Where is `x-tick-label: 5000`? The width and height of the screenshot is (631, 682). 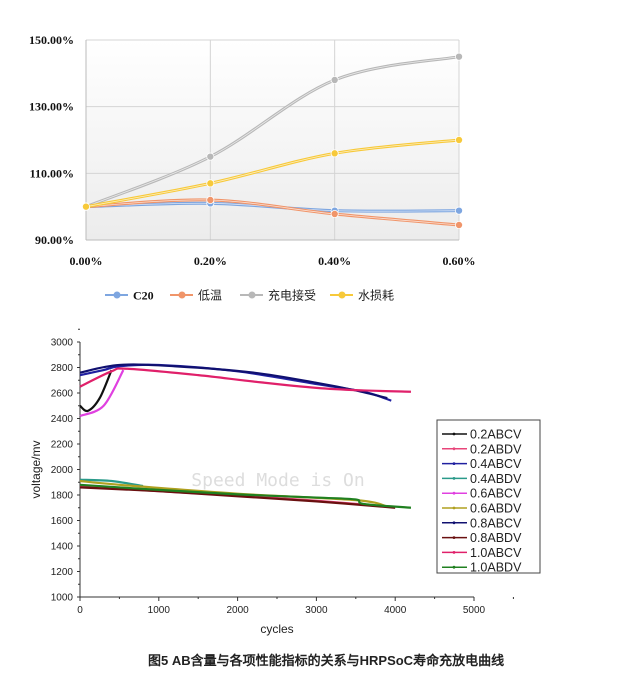
x-tick-label: 5000 is located at coordinates (474, 610).